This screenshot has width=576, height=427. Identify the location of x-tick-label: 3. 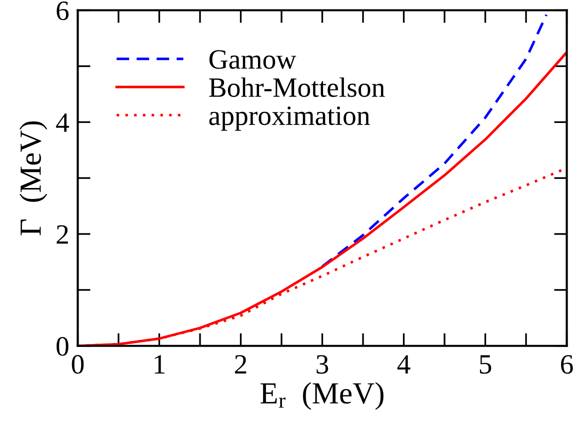
(322, 364).